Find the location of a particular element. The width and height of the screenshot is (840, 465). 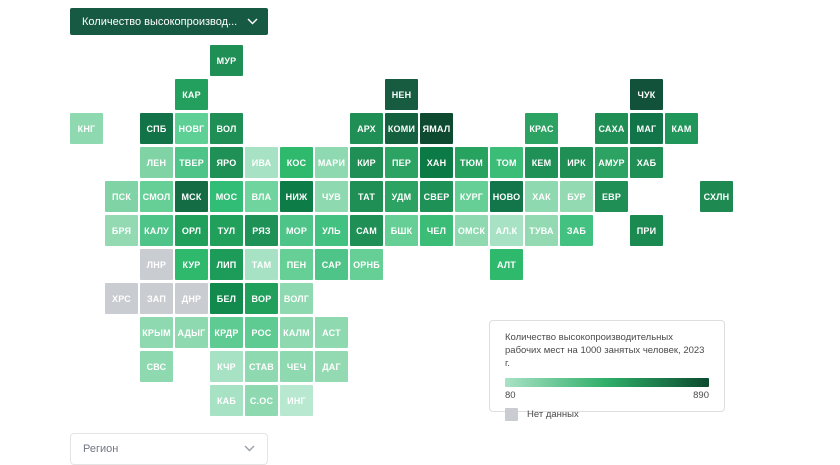

region-tile-ТОМ: ТОМ is located at coordinates (506, 162).